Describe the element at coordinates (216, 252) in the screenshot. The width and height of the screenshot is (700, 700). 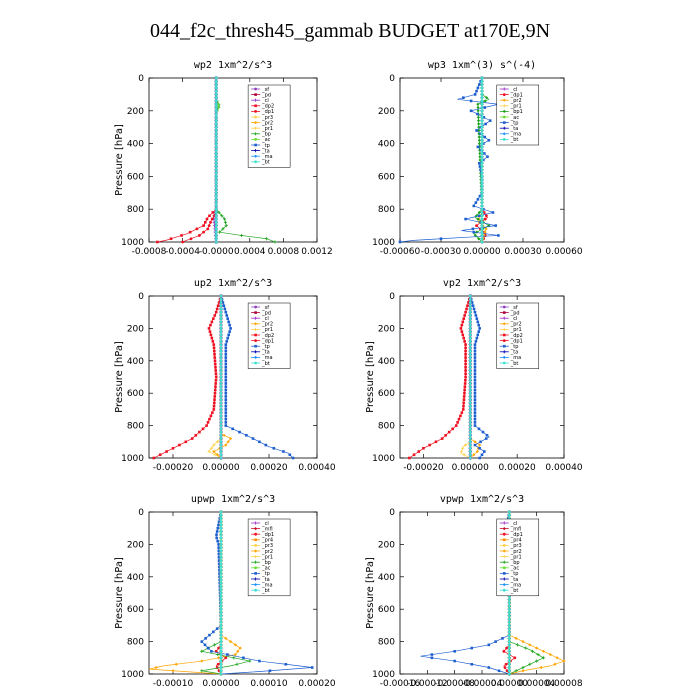
I see `x-tick-label: -0.0000` at that location.